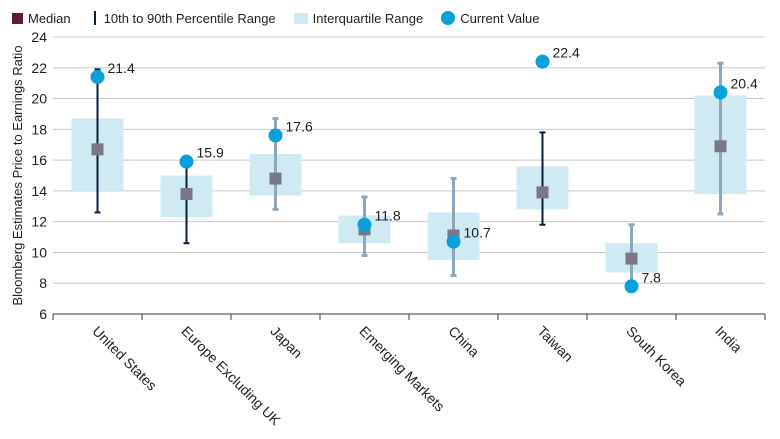  What do you see at coordinates (39, 68) in the screenshot?
I see `y-tick-label: 22` at bounding box center [39, 68].